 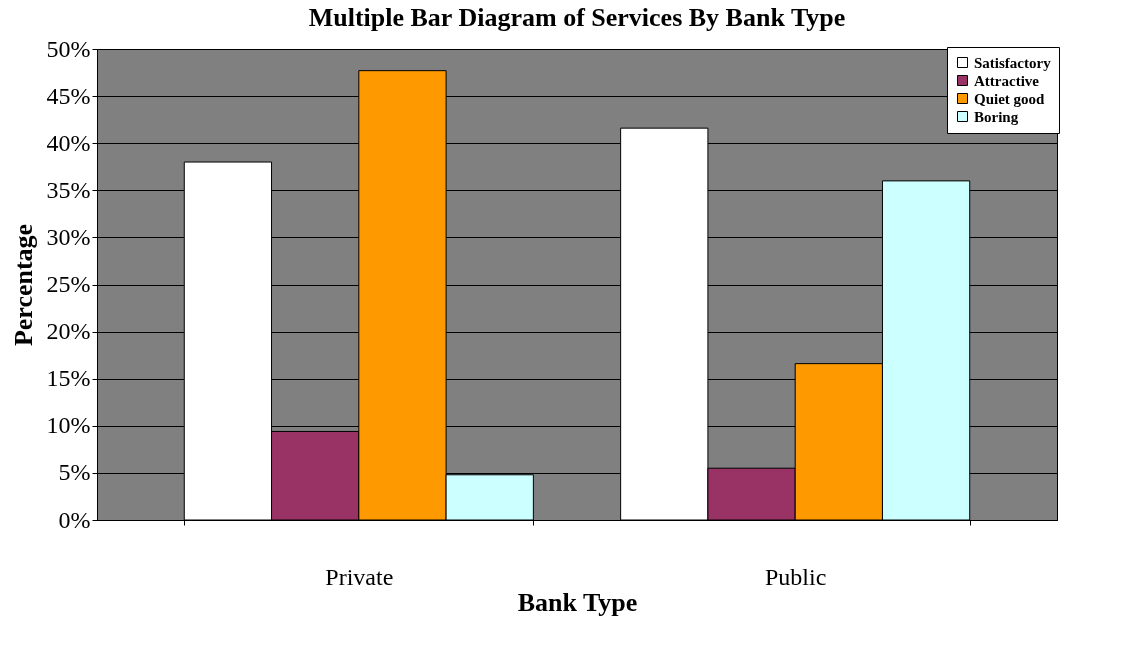 What do you see at coordinates (577, 602) in the screenshot?
I see `x-axis-title: Bank Type` at bounding box center [577, 602].